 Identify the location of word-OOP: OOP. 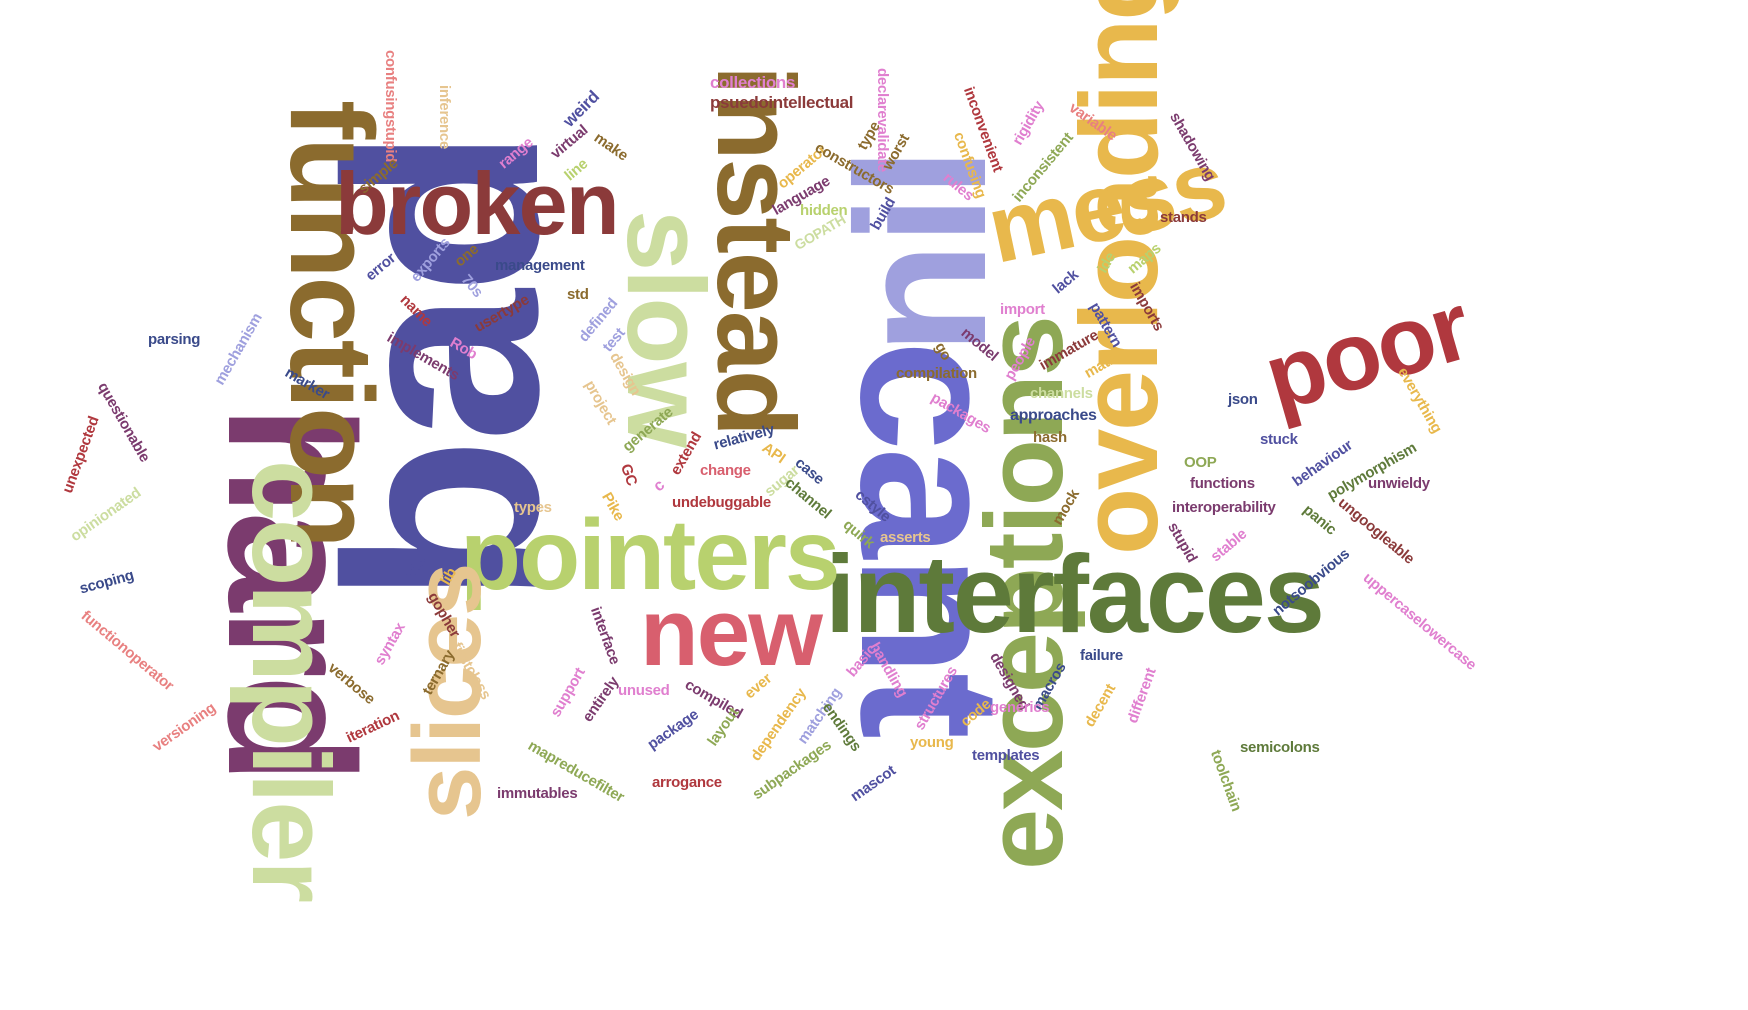
(1200, 462).